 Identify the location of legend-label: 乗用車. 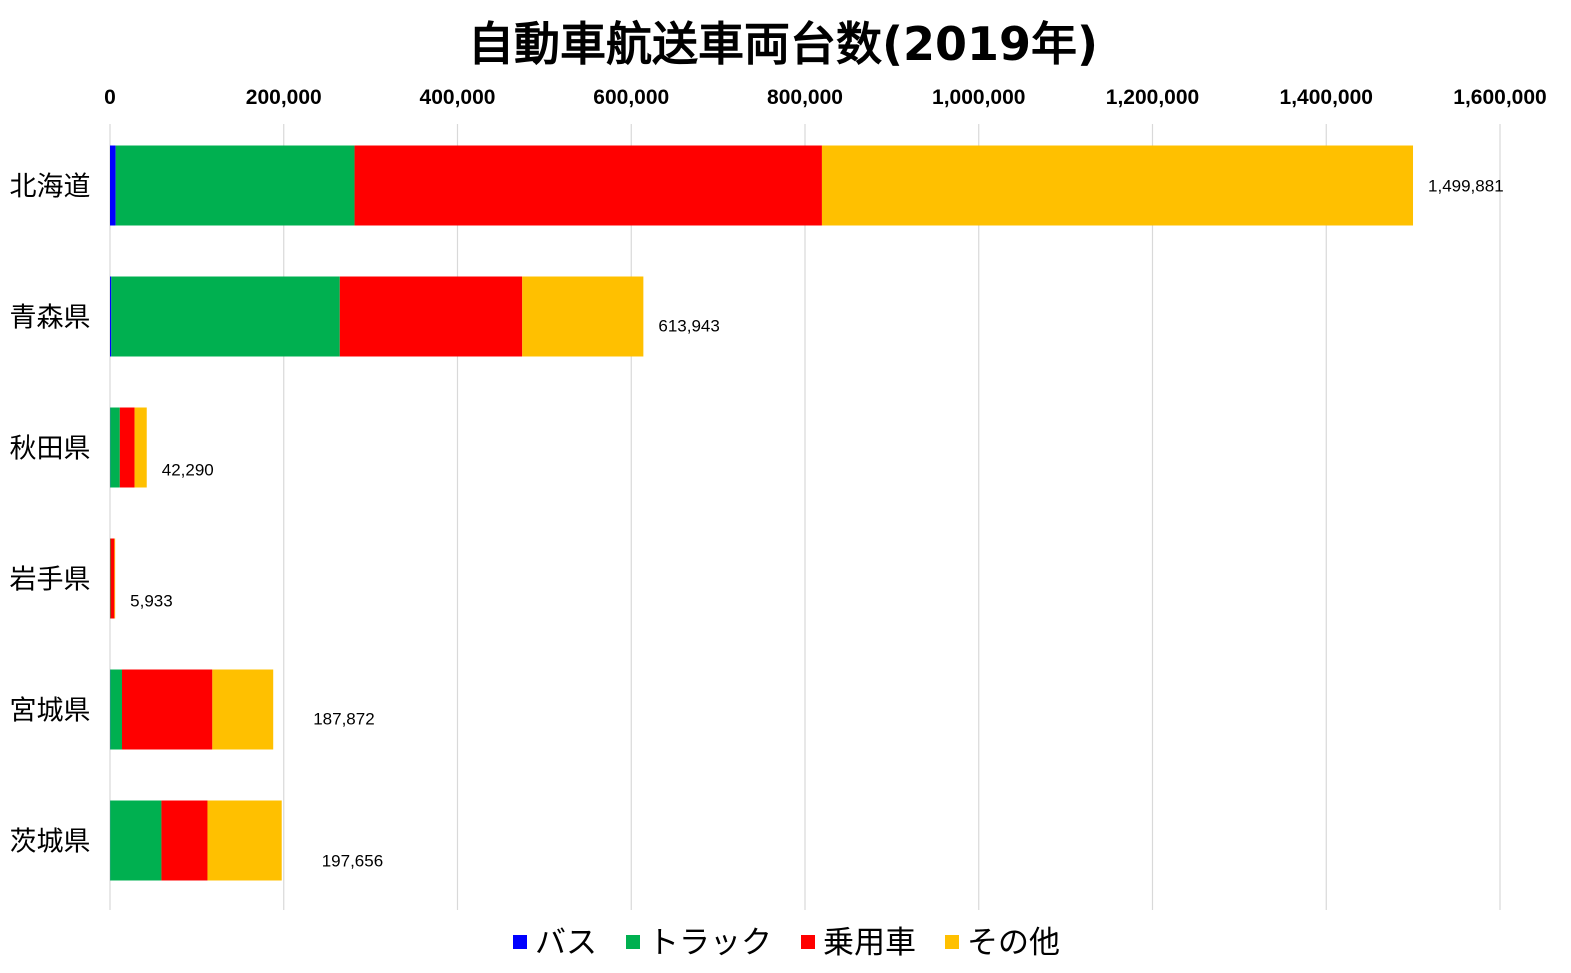
(869, 943).